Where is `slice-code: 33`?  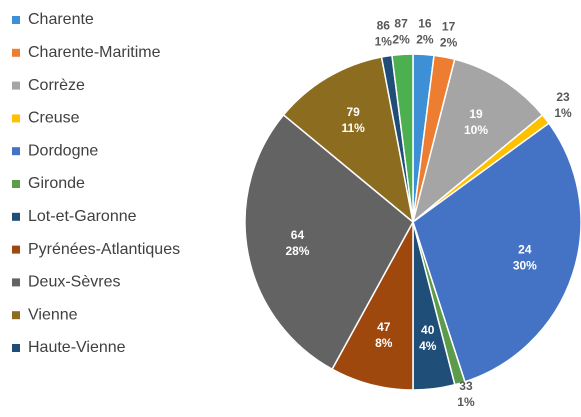
slice-code: 33 is located at coordinates (466, 386).